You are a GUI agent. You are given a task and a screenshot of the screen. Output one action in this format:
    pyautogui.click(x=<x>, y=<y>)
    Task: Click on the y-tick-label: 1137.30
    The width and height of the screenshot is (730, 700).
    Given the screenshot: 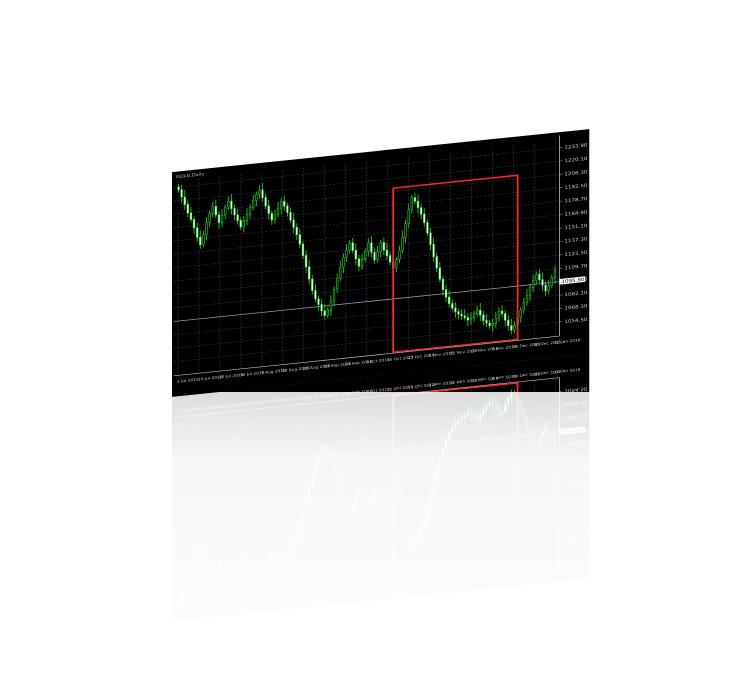 What is the action you would take?
    pyautogui.click(x=575, y=241)
    